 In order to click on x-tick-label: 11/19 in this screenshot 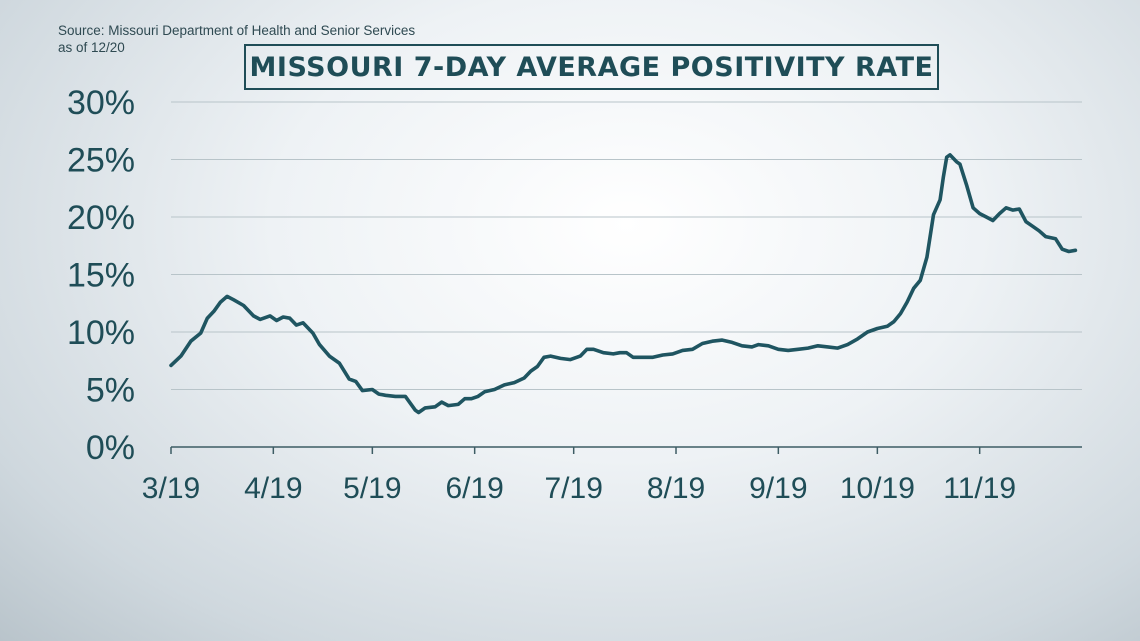, I will do `click(979, 488)`.